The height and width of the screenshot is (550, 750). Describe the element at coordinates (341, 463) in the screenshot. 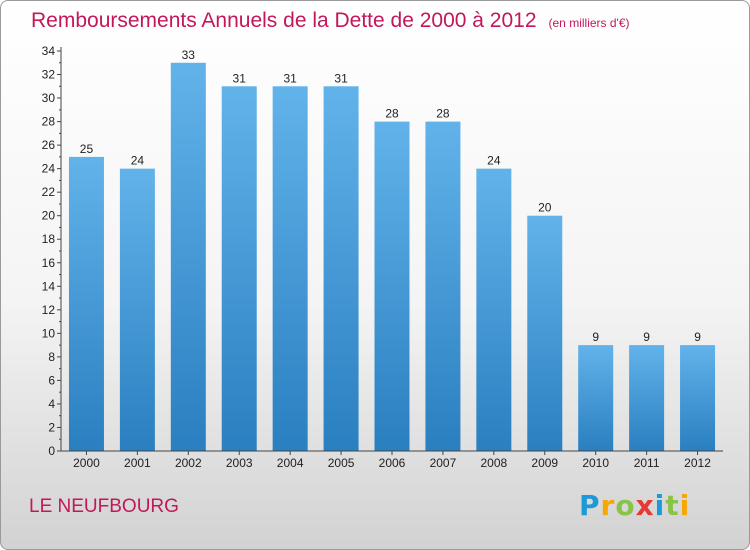

I see `x-tick-label-2005: 2005` at that location.